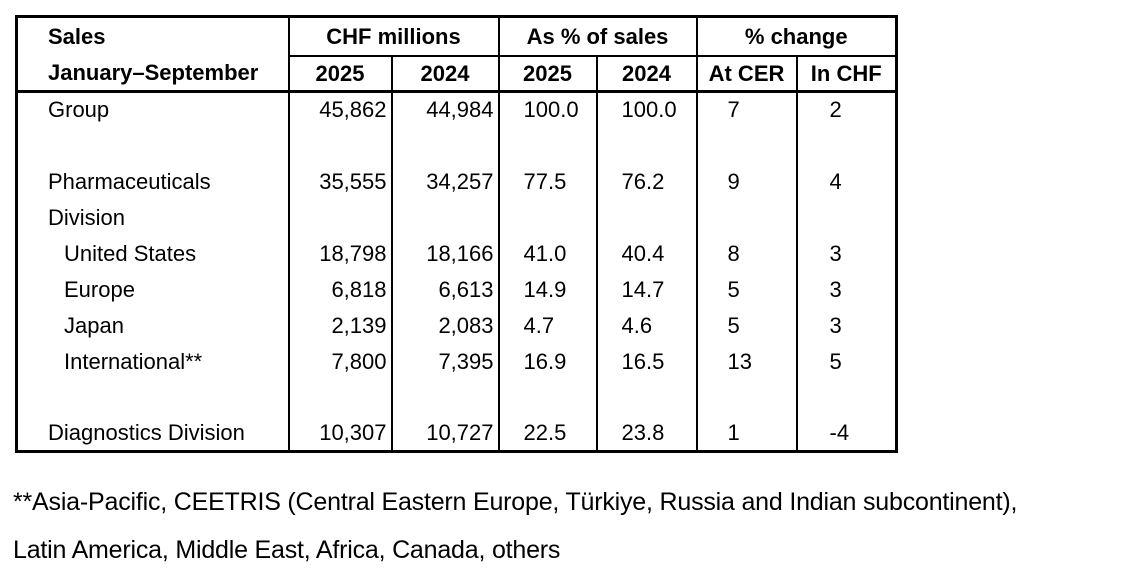  I want to click on pct-2024-cell: 23.8, so click(647, 433).